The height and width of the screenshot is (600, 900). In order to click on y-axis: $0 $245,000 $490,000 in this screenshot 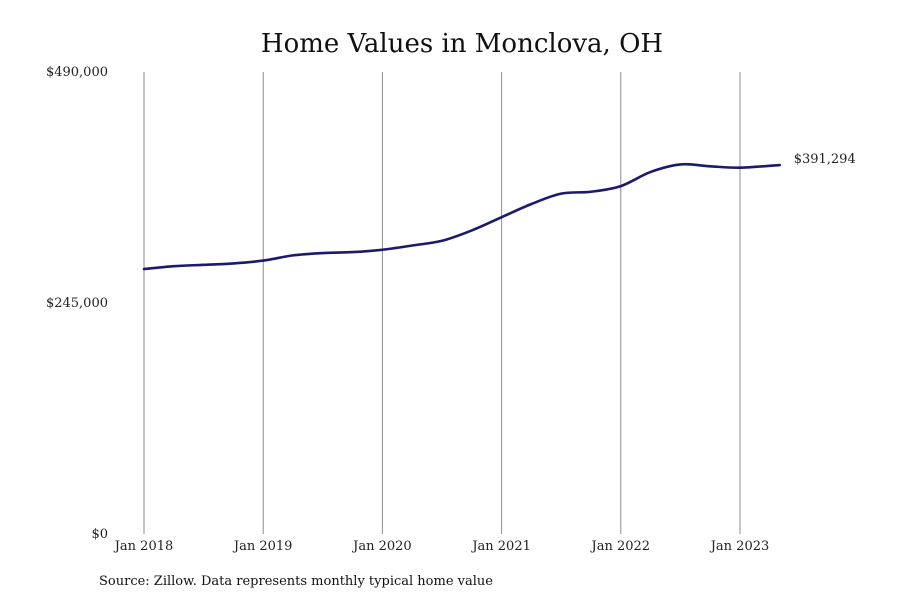, I will do `click(77, 303)`.